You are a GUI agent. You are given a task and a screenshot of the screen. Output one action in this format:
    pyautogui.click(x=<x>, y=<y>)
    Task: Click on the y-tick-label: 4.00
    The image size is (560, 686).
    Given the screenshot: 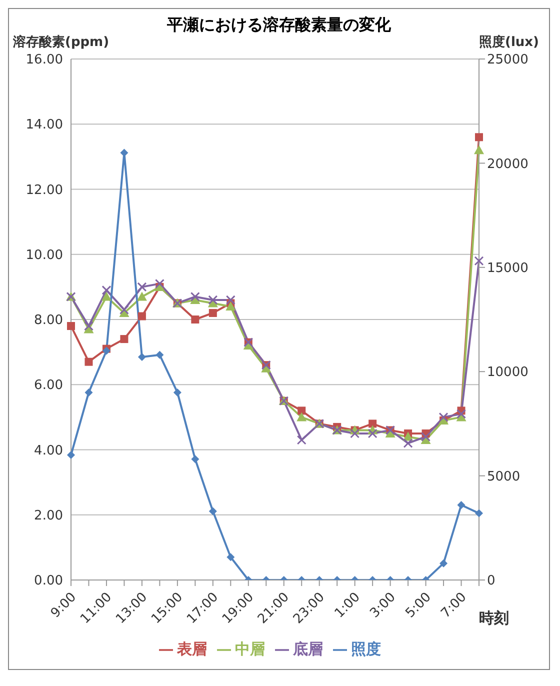 What is the action you would take?
    pyautogui.click(x=48, y=450)
    